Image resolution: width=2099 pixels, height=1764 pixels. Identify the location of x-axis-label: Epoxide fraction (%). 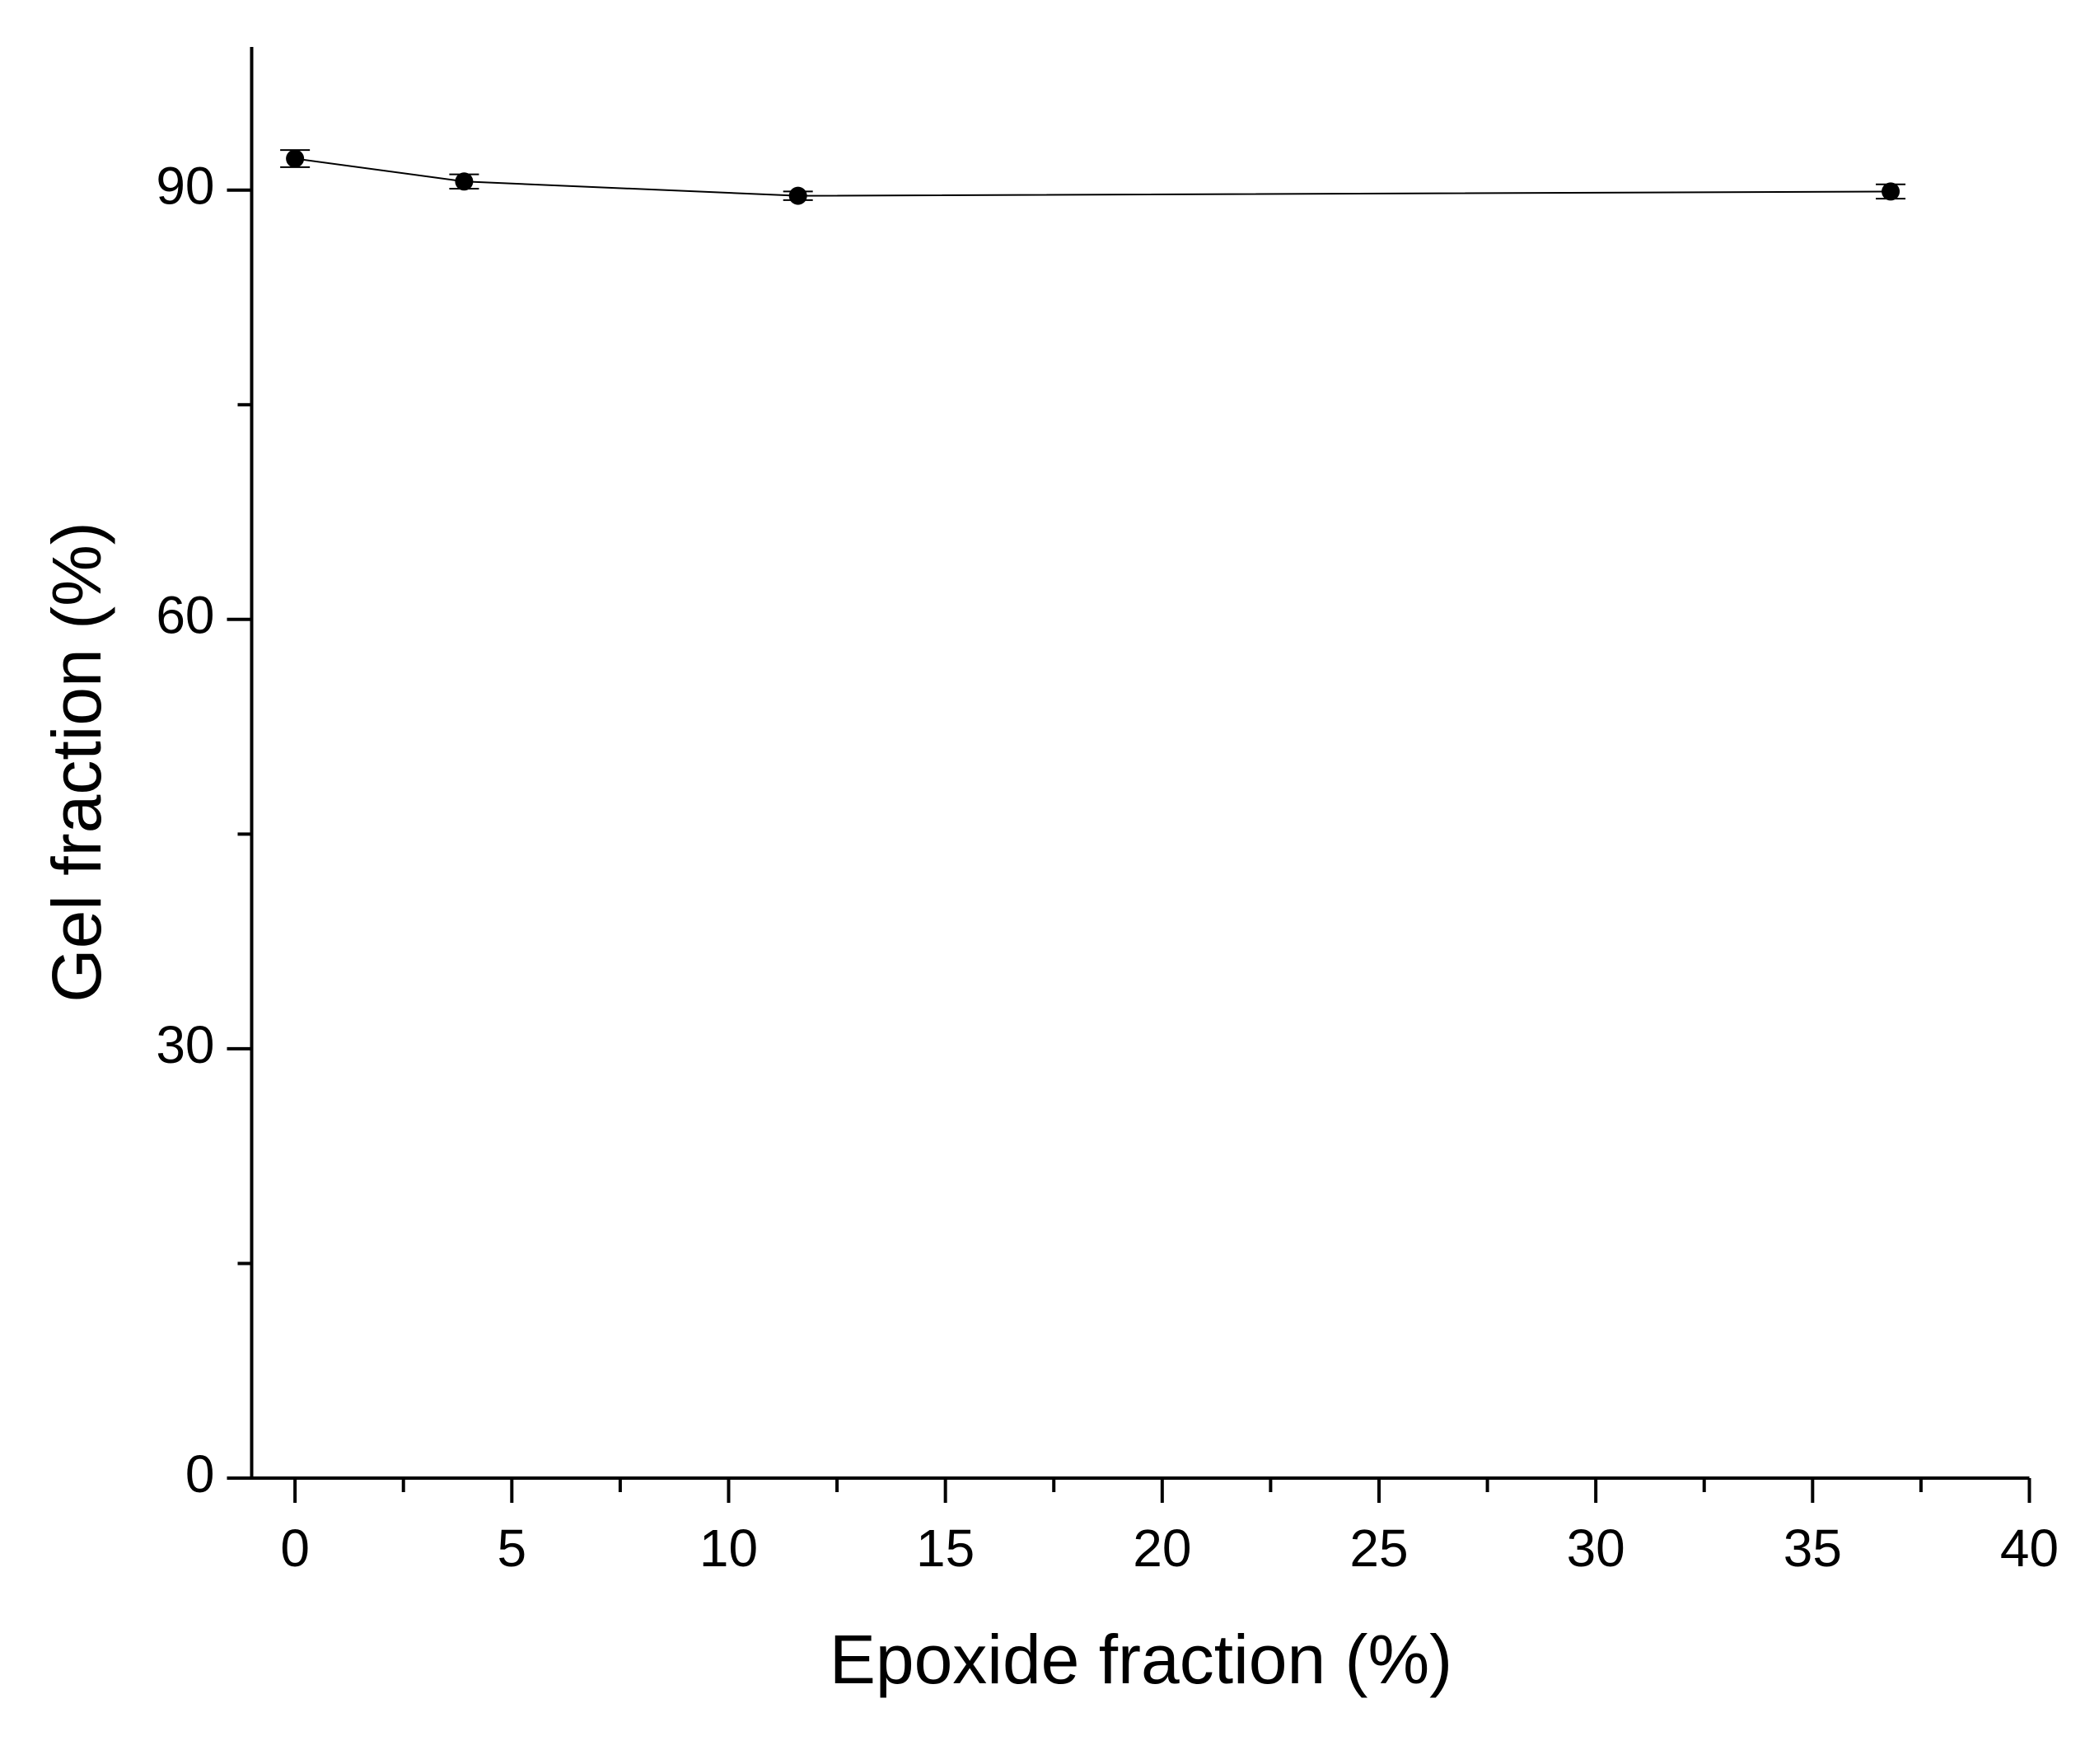
(1141, 1659).